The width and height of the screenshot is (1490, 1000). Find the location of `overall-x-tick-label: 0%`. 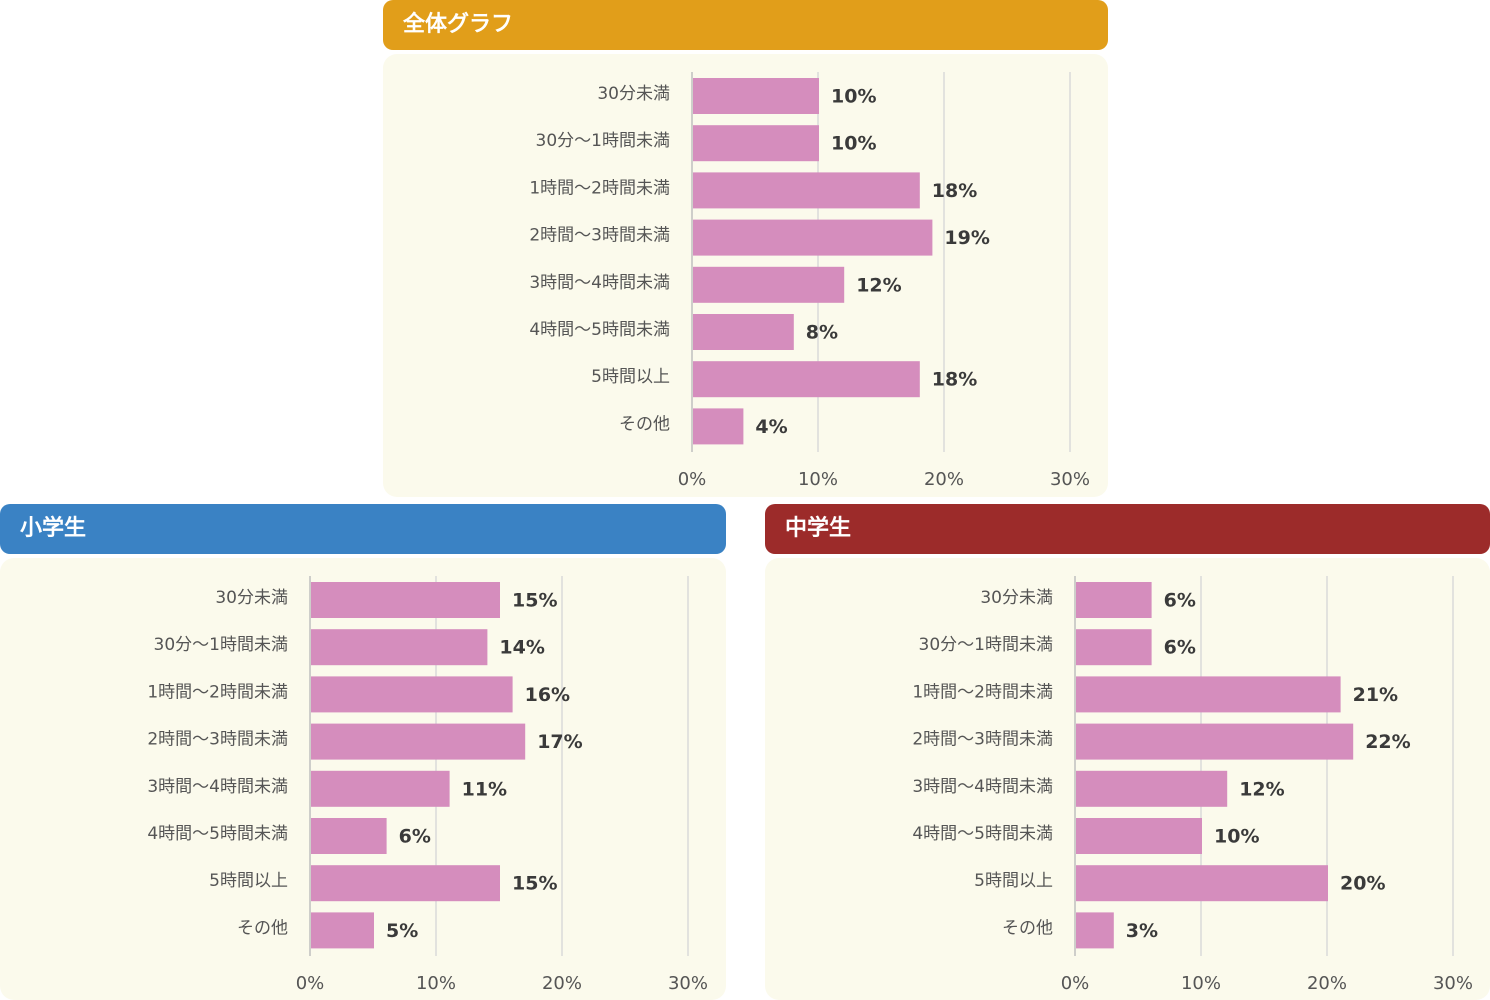

overall-x-tick-label: 0% is located at coordinates (692, 479).